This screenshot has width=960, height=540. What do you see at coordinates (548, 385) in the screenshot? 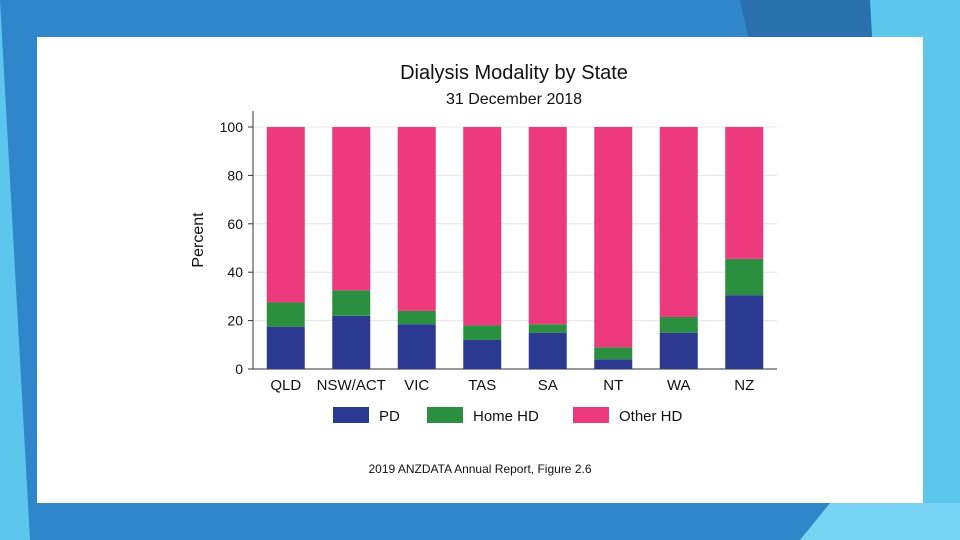
I see `x-tick-label: SA` at bounding box center [548, 385].